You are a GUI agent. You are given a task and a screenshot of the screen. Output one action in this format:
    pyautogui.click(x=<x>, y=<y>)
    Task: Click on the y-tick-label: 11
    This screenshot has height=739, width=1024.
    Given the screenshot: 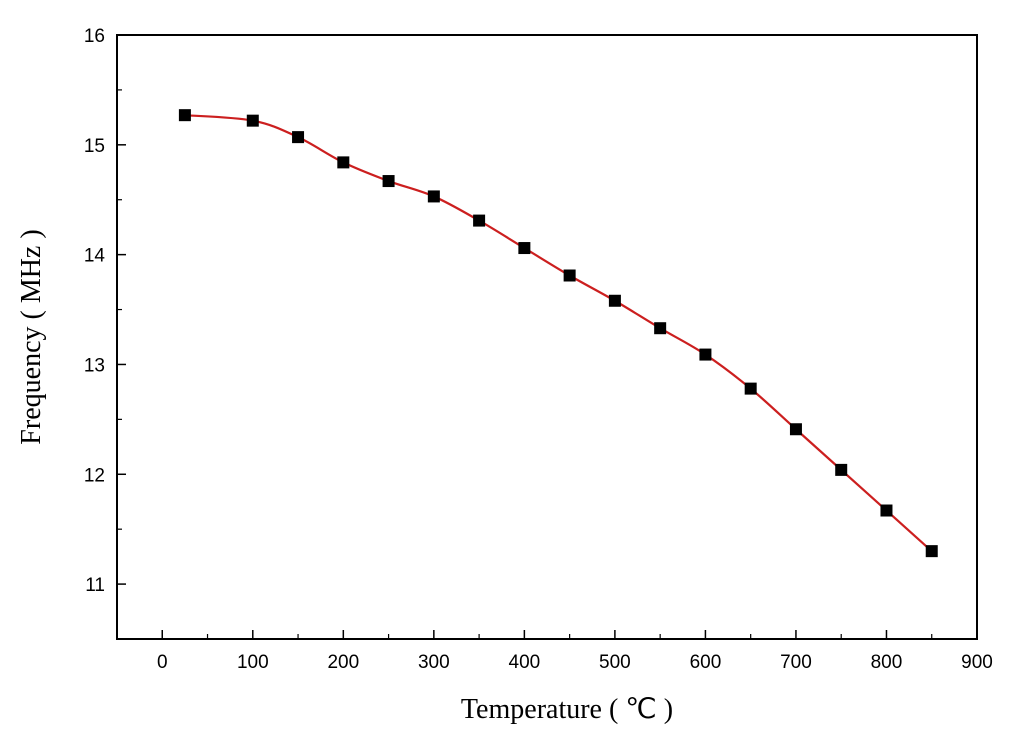 What is the action you would take?
    pyautogui.click(x=95, y=585)
    